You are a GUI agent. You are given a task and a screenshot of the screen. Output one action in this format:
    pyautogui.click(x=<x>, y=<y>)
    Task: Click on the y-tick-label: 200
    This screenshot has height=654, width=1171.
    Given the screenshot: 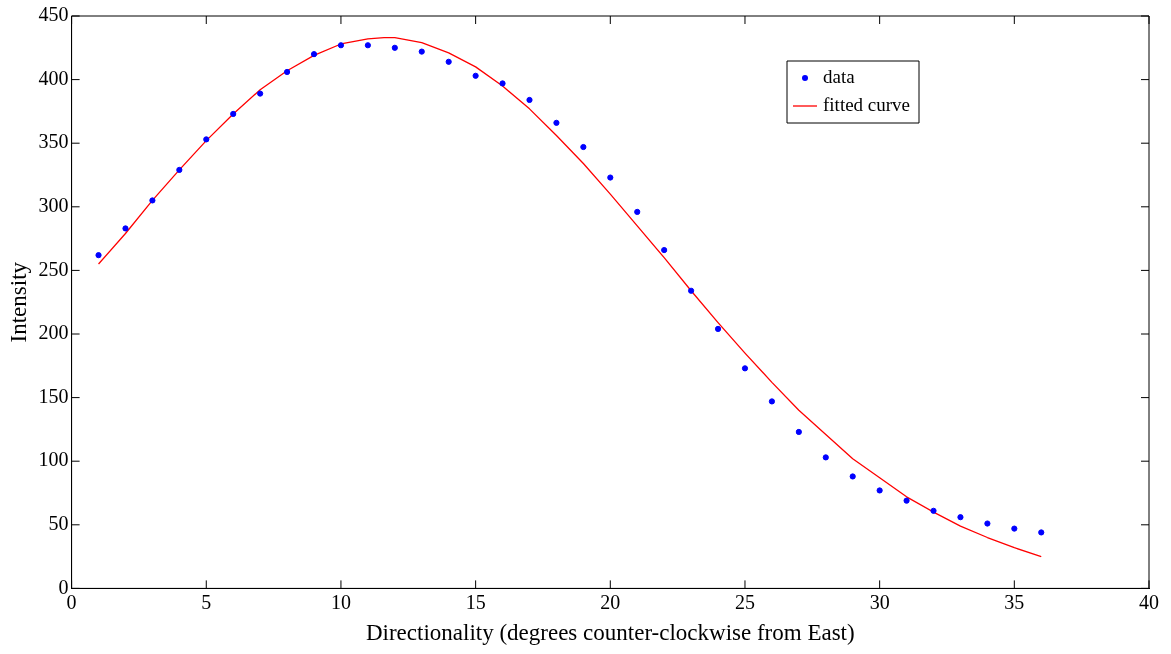 What is the action you would take?
    pyautogui.click(x=53, y=332)
    